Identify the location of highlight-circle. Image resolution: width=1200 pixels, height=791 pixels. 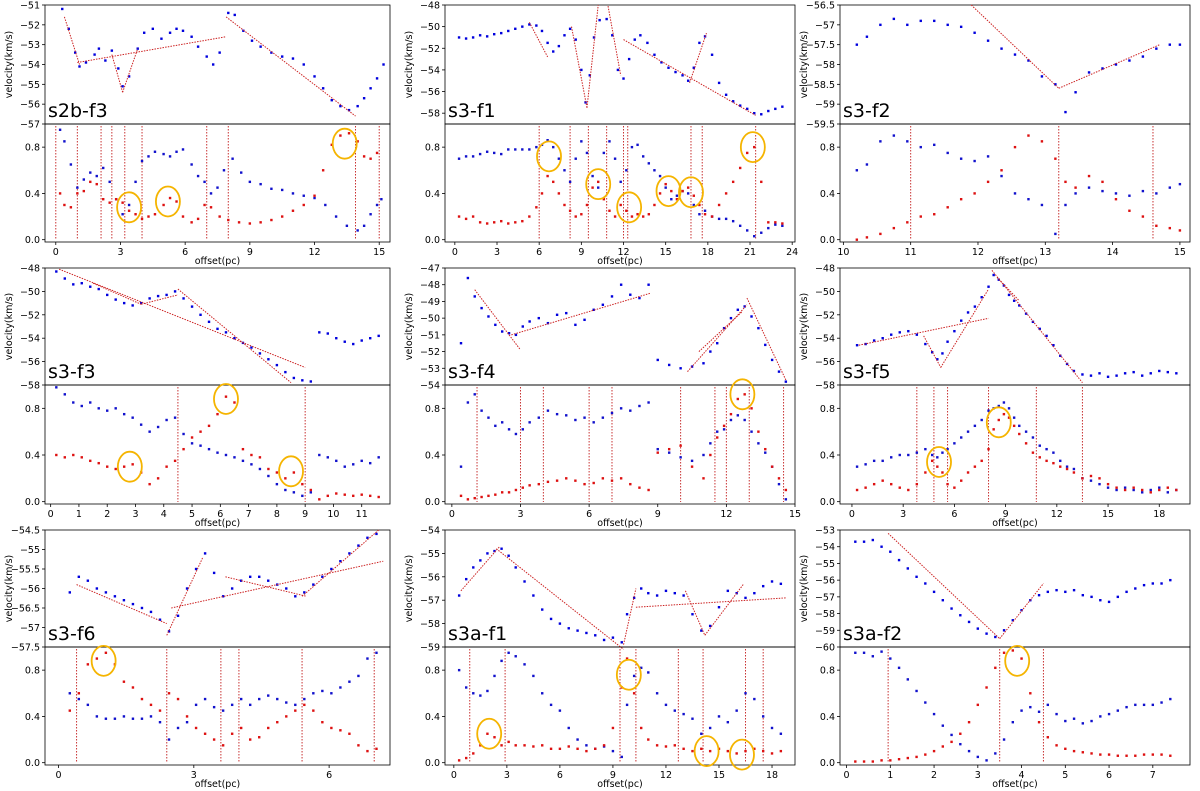
(668, 191).